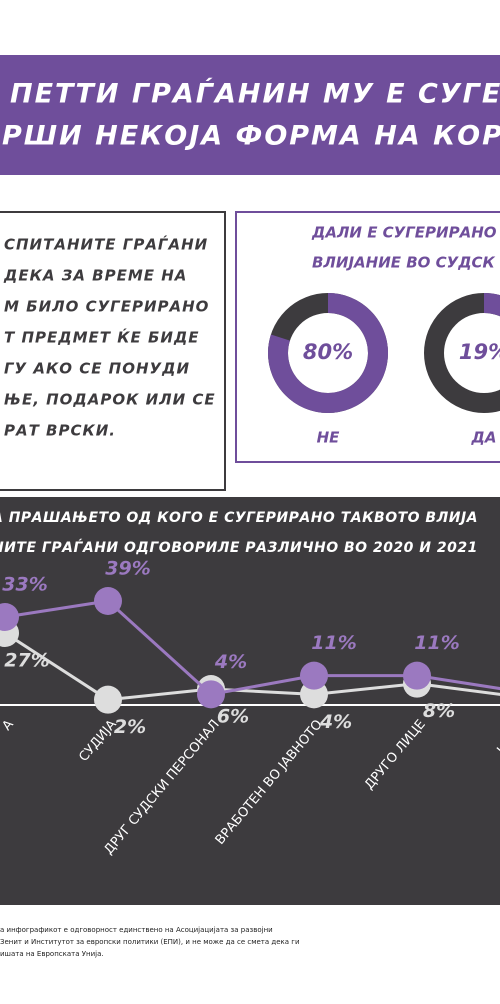 The image size is (500, 1004). I want to click on donut-box, so click(367, 337).